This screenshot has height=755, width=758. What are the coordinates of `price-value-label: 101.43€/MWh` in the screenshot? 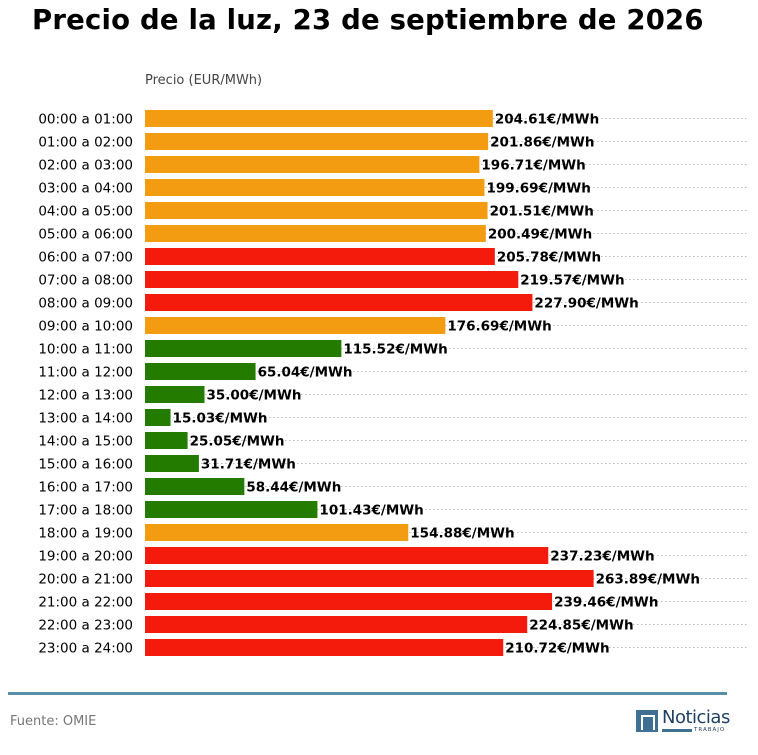 It's located at (371, 511).